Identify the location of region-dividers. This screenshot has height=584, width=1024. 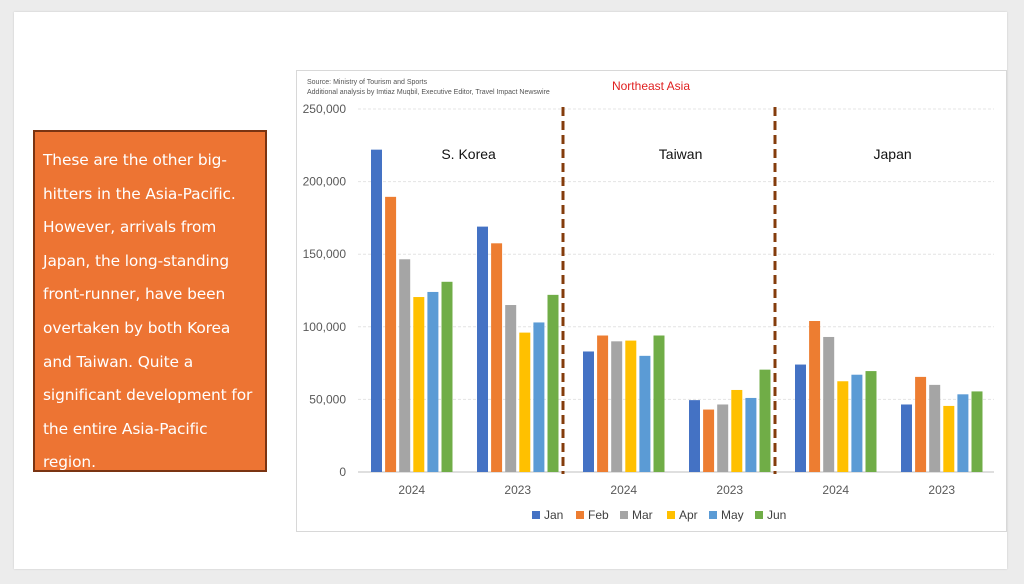
(669, 290).